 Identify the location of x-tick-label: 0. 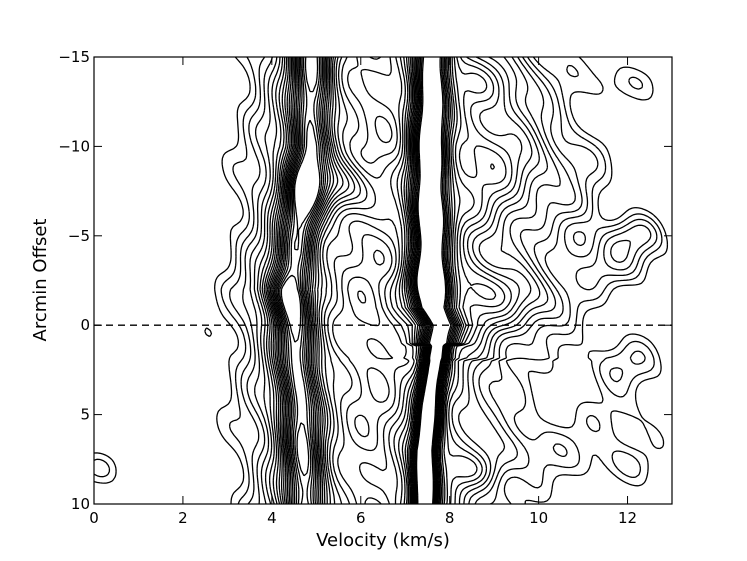
(94, 518).